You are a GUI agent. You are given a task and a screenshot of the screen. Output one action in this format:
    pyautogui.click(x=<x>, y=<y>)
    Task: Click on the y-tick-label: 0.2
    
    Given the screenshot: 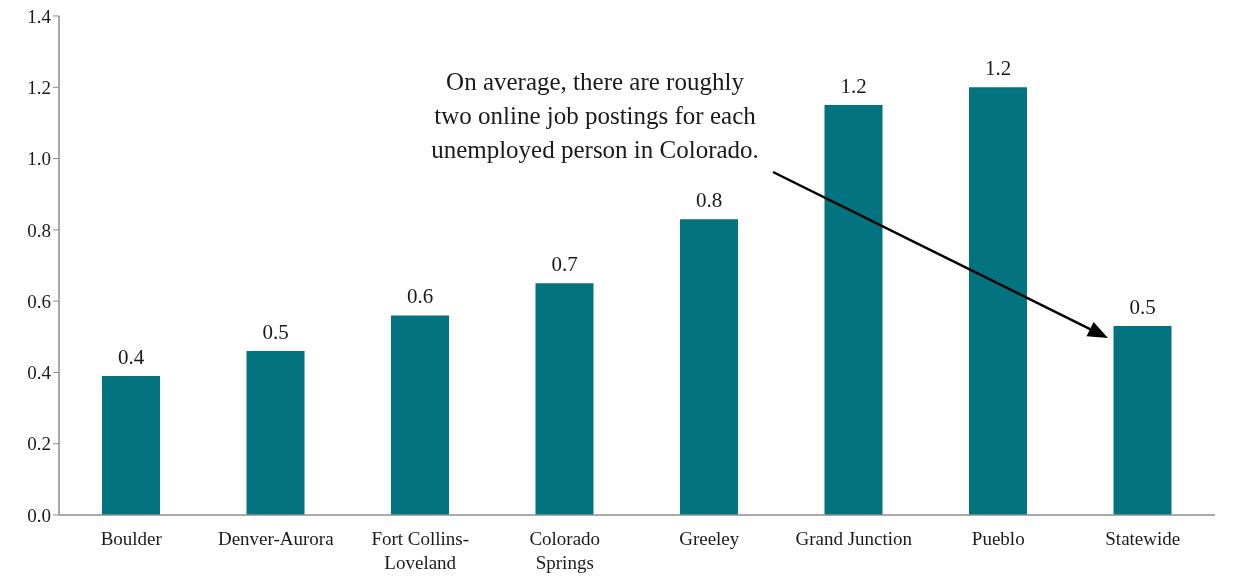 What is the action you would take?
    pyautogui.click(x=39, y=444)
    